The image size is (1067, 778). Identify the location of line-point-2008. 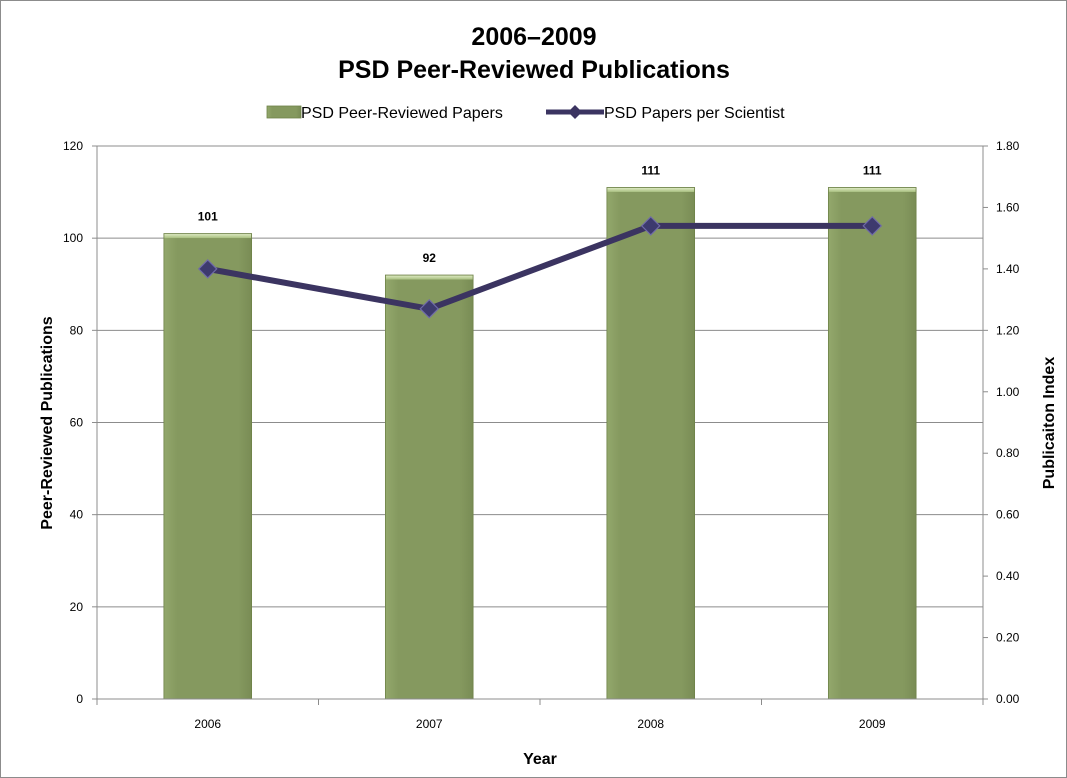
(650, 226).